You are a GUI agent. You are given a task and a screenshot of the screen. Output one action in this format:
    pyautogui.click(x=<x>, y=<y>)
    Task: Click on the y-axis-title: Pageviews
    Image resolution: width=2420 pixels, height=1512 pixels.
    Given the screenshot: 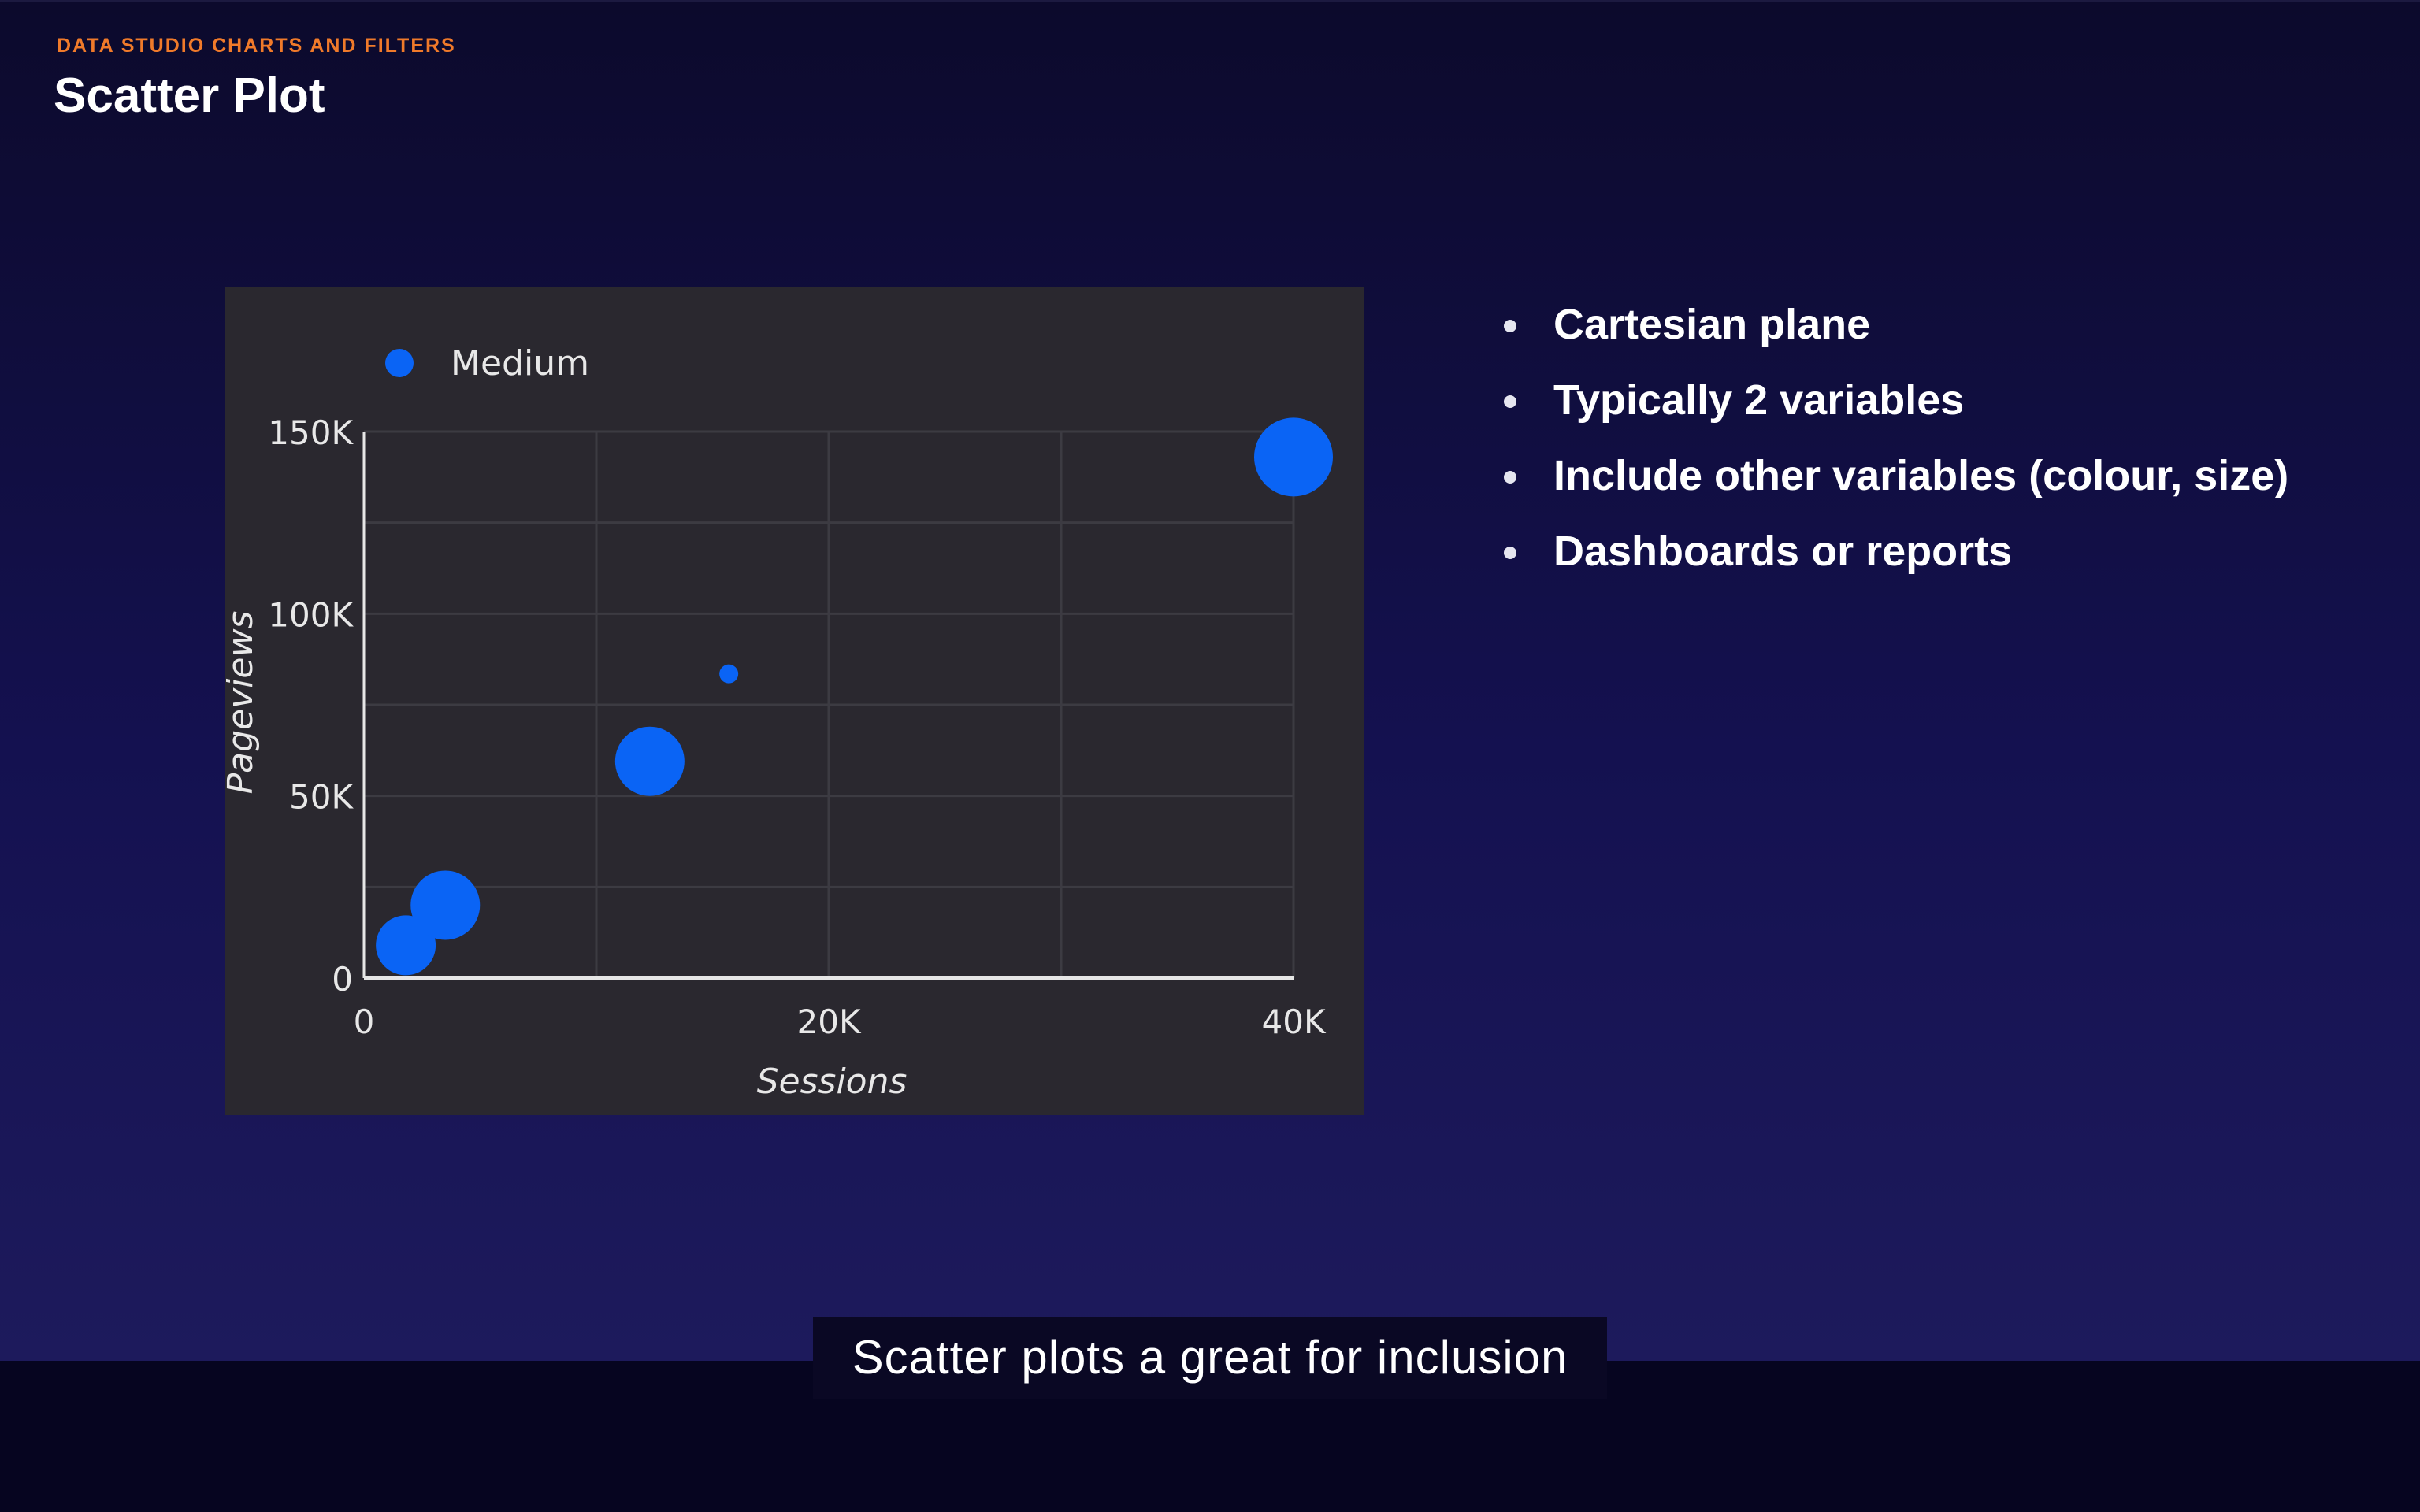 What is the action you would take?
    pyautogui.click(x=243, y=703)
    